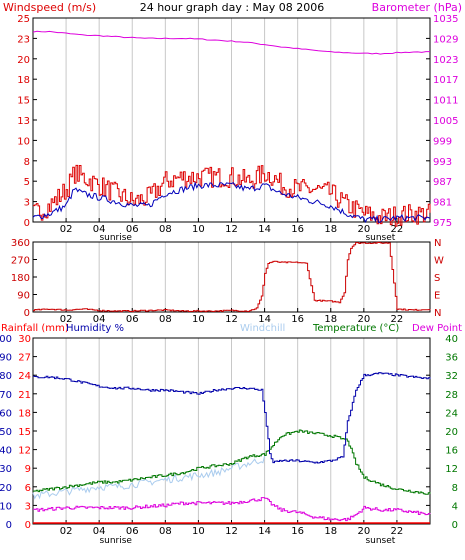 This screenshot has height=560, width=465. I want to click on temp-xtick-label: 16, so click(297, 531).